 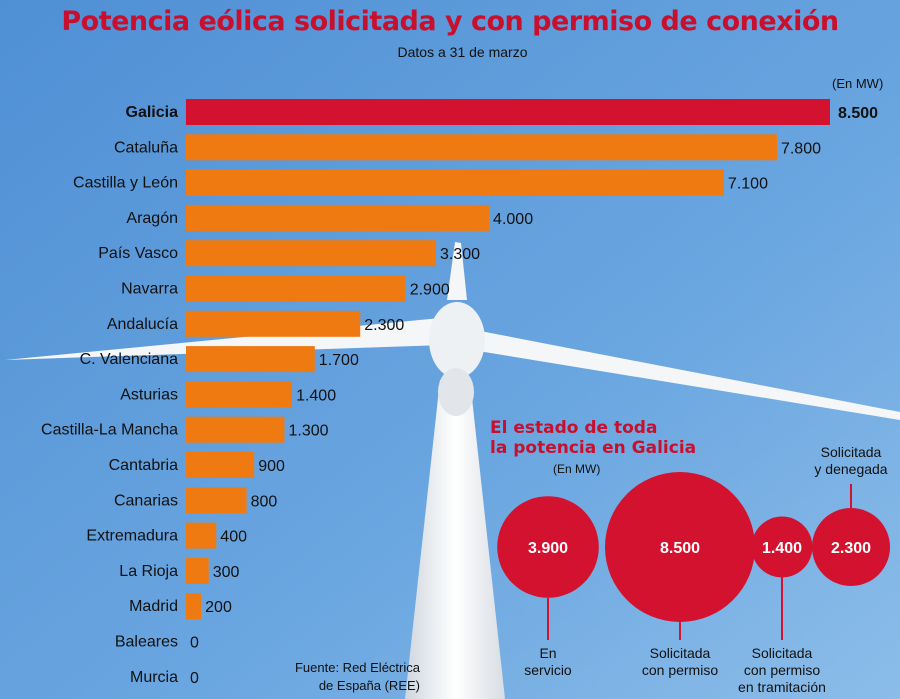 I want to click on value-label-baleares: 0, so click(x=194, y=643).